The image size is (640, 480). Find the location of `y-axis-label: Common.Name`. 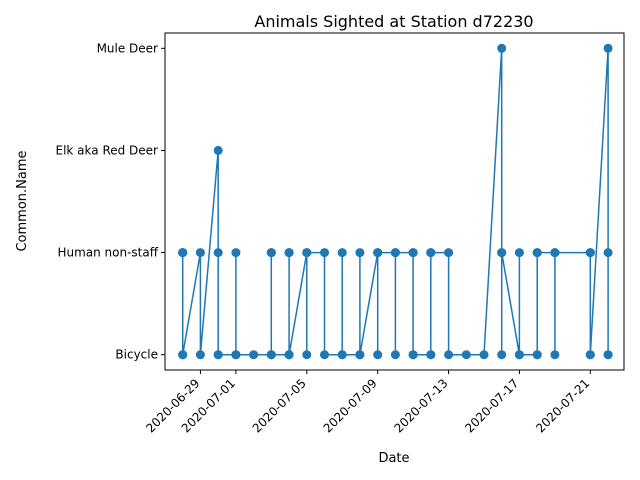

y-axis-label: Common.Name is located at coordinates (22, 200).